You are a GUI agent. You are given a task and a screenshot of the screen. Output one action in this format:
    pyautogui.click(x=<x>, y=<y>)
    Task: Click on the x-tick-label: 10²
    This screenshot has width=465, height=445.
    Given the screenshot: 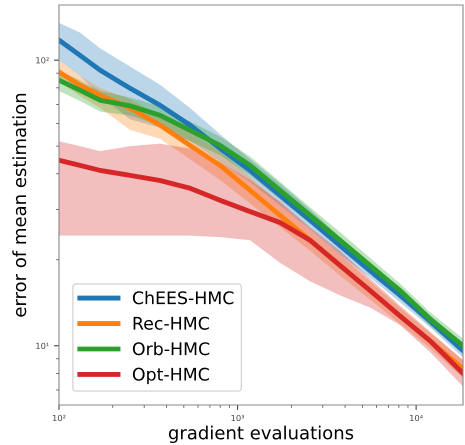 What is the action you would take?
    pyautogui.click(x=59, y=418)
    